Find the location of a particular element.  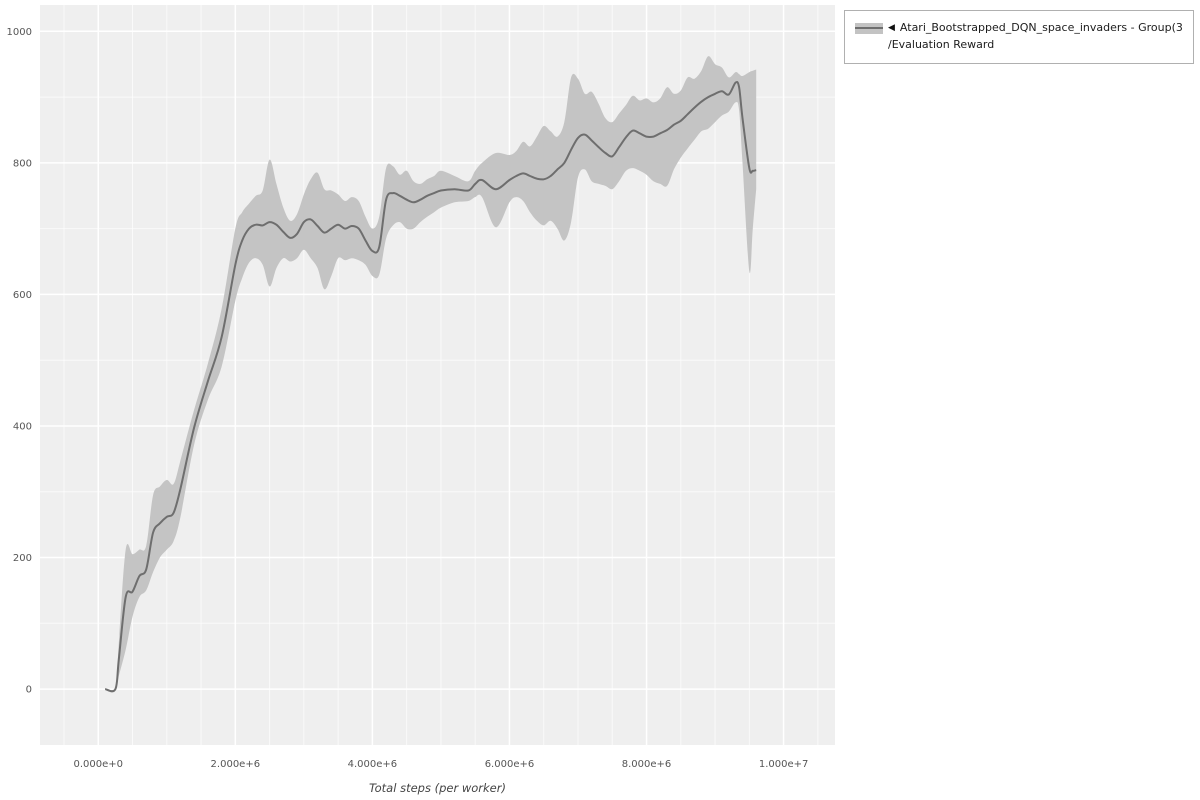

y-tick-label: 0 is located at coordinates (29, 690).